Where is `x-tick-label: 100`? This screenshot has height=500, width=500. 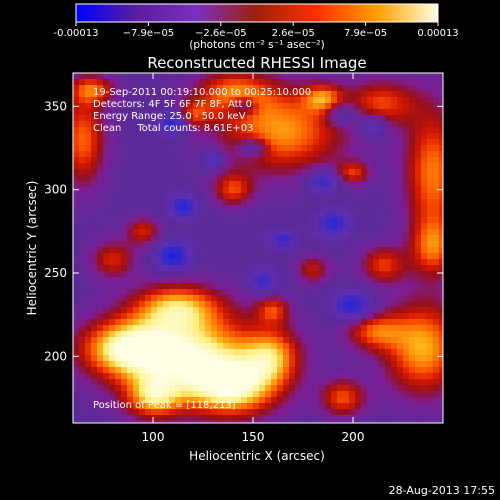 x-tick-label: 100 is located at coordinates (153, 437).